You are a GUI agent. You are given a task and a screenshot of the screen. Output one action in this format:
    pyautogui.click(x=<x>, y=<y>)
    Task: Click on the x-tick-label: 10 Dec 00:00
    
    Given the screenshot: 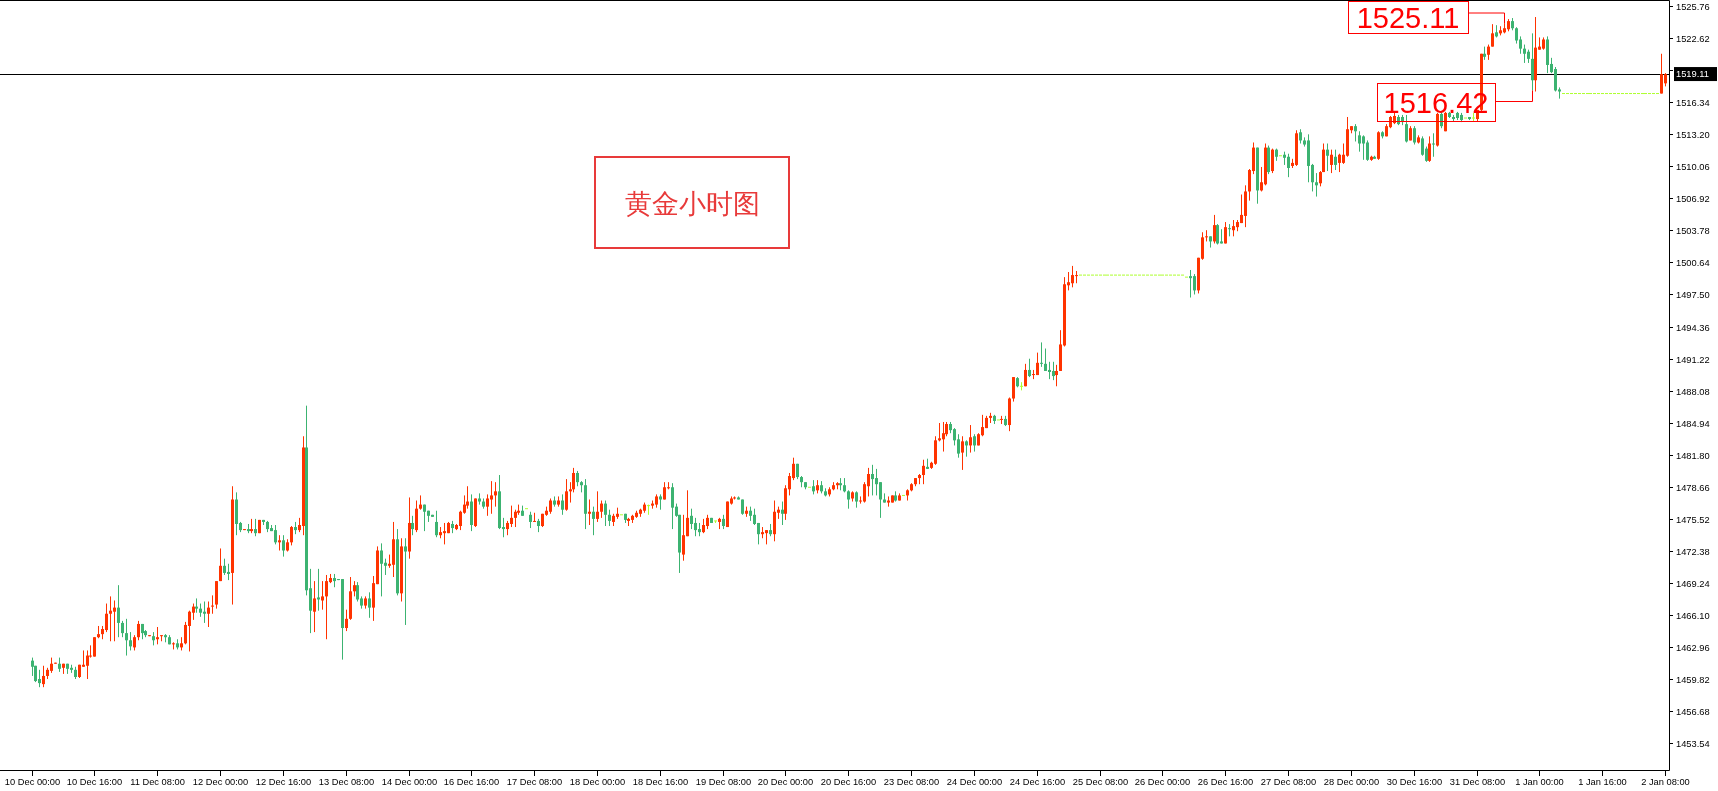 What is the action you would take?
    pyautogui.click(x=32, y=782)
    